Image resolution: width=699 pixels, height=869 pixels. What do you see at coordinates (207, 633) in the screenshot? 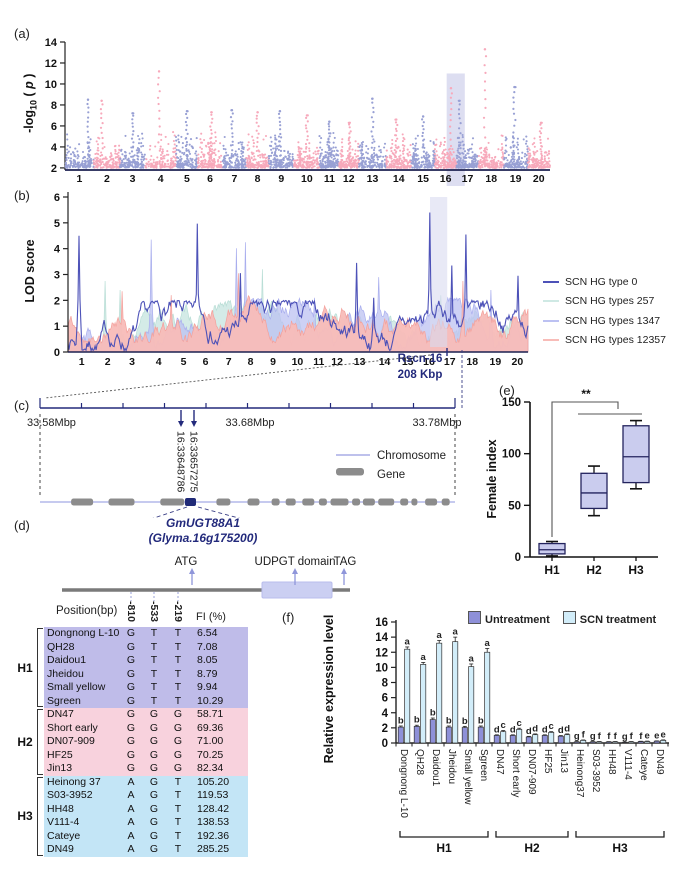
I see `fi-value: 6.54` at bounding box center [207, 633].